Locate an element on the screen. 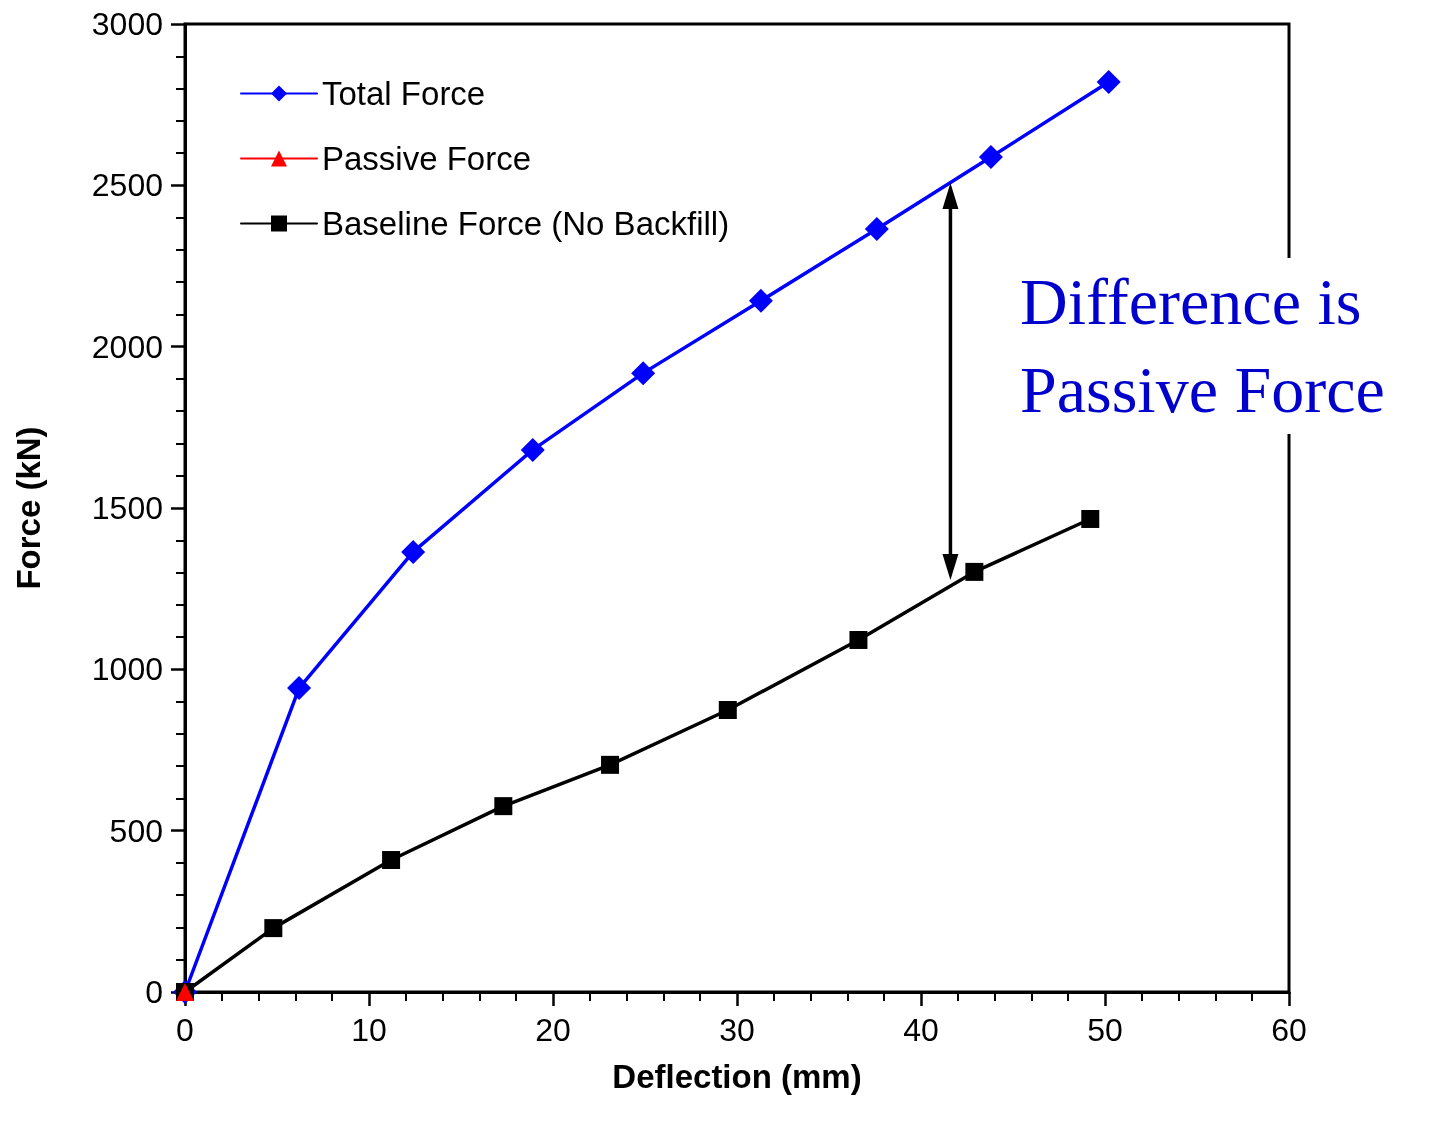  x-tick-label: 0 is located at coordinates (185, 1030).